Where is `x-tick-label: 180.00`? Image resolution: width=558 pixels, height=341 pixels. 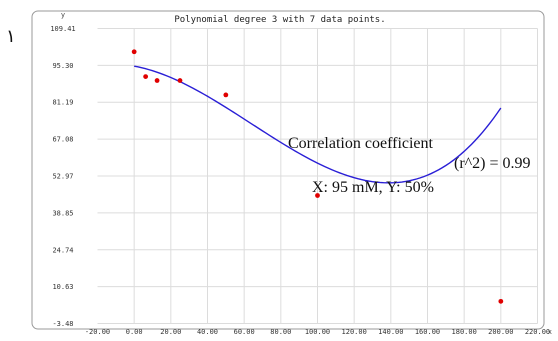
x-tick-label: 180.00 is located at coordinates (464, 332).